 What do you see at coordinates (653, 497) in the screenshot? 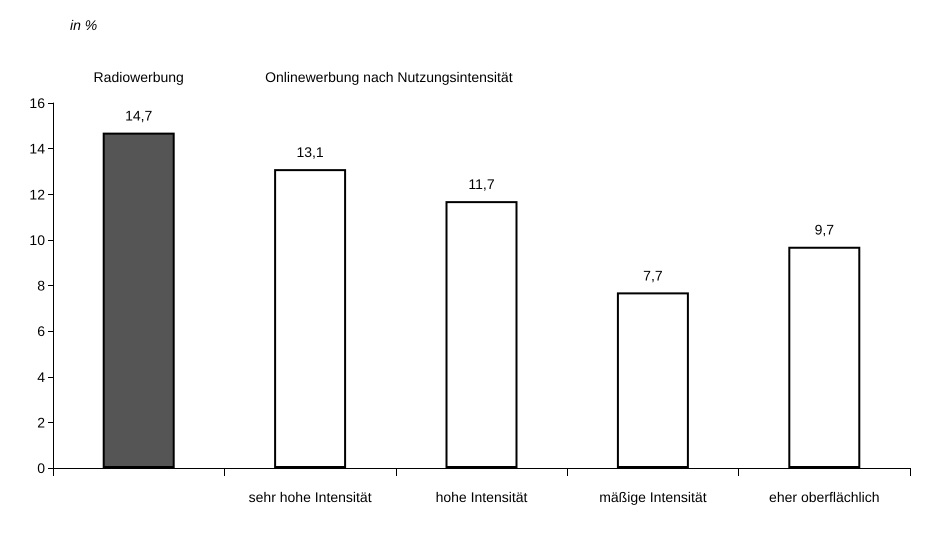
I see `x-tick-label: mäßige Intensität` at bounding box center [653, 497].